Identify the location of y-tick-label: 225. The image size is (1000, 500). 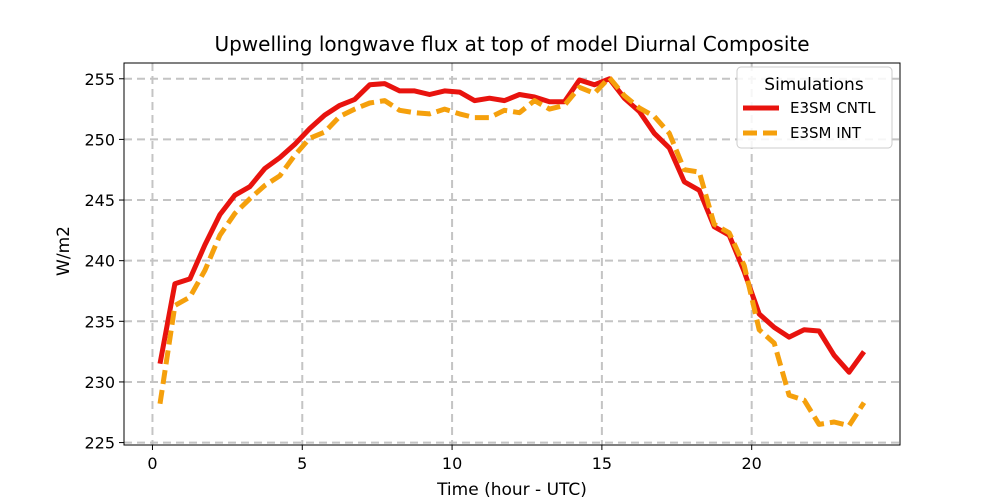
(99, 443).